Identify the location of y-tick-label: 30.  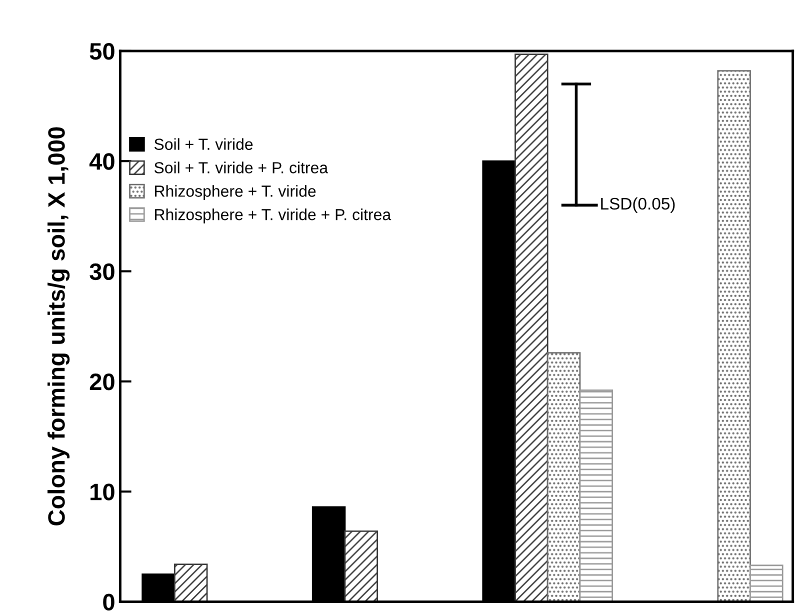
(102, 271).